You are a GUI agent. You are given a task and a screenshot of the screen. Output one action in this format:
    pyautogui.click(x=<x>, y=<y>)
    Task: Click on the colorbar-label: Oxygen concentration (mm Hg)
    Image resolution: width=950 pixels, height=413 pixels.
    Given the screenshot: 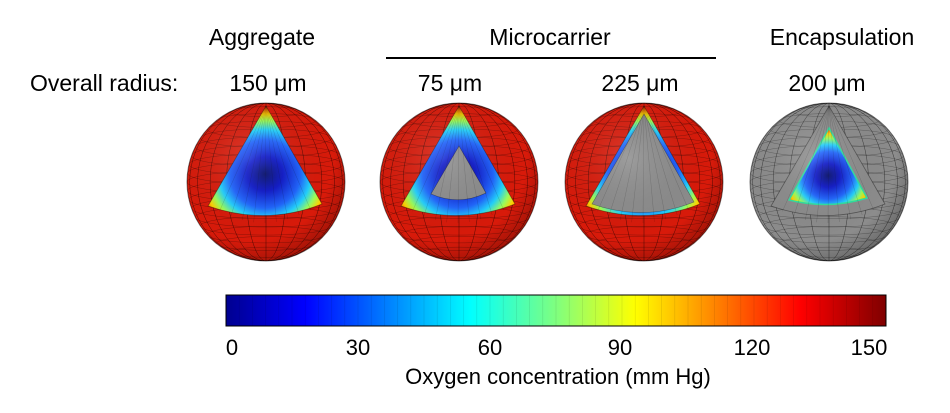 What is the action you would take?
    pyautogui.click(x=558, y=376)
    